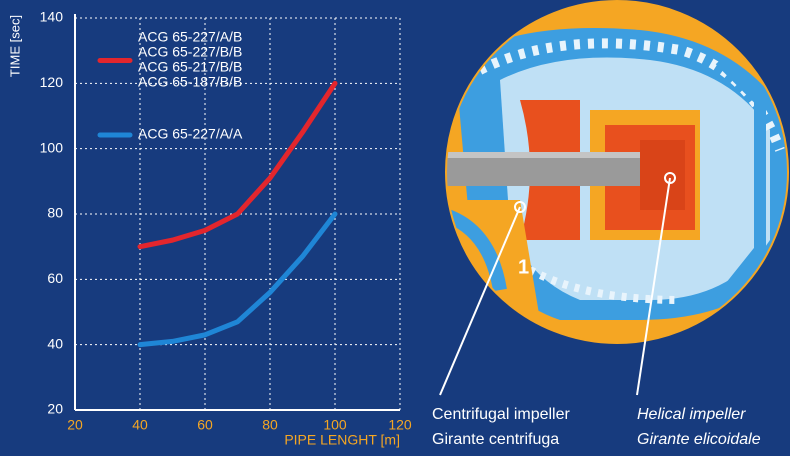 This screenshot has height=456, width=790. What do you see at coordinates (55, 278) in the screenshot?
I see `y-tick-label: 60` at bounding box center [55, 278].